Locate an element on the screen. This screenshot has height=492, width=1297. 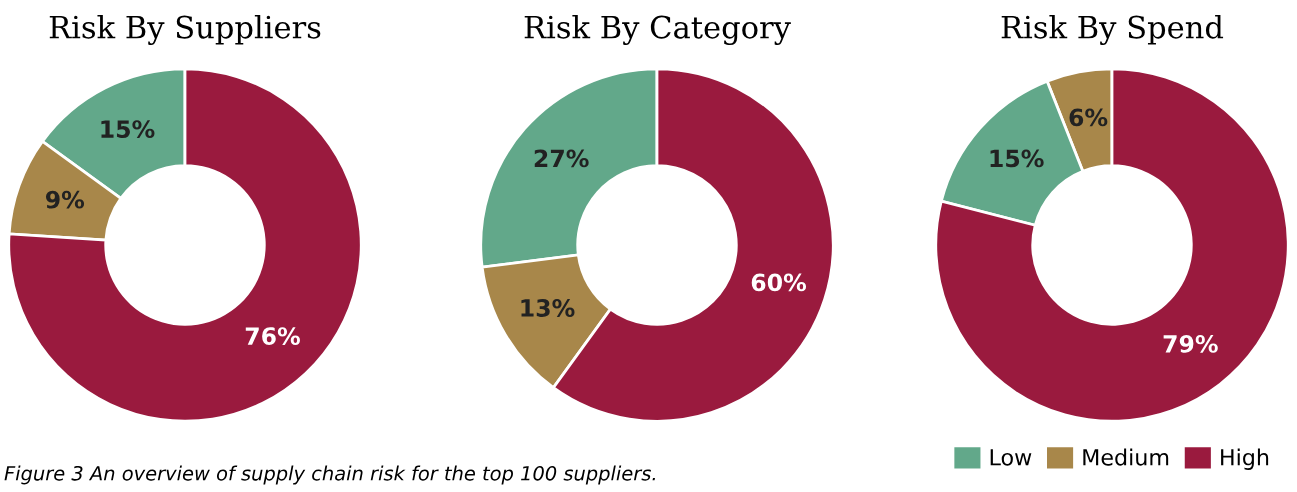
data-label: 76% is located at coordinates (272, 336).